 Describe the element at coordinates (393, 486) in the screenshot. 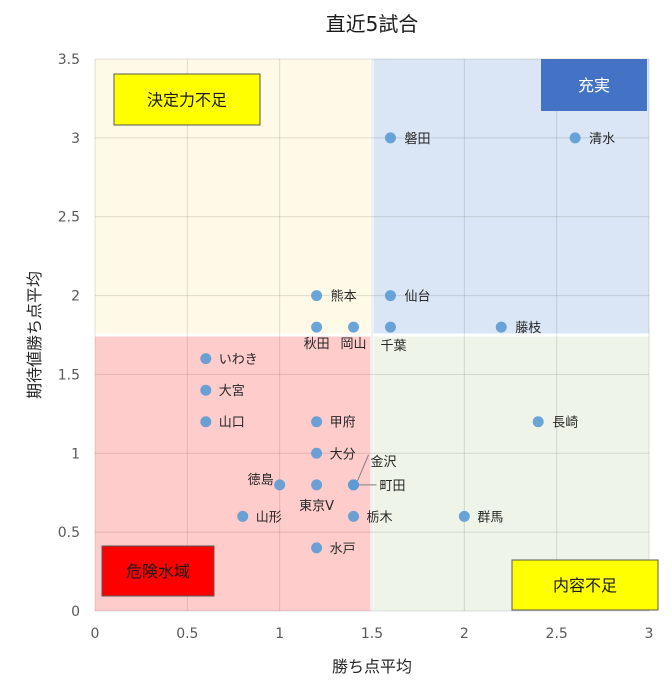

I see `point-label: 町田` at that location.